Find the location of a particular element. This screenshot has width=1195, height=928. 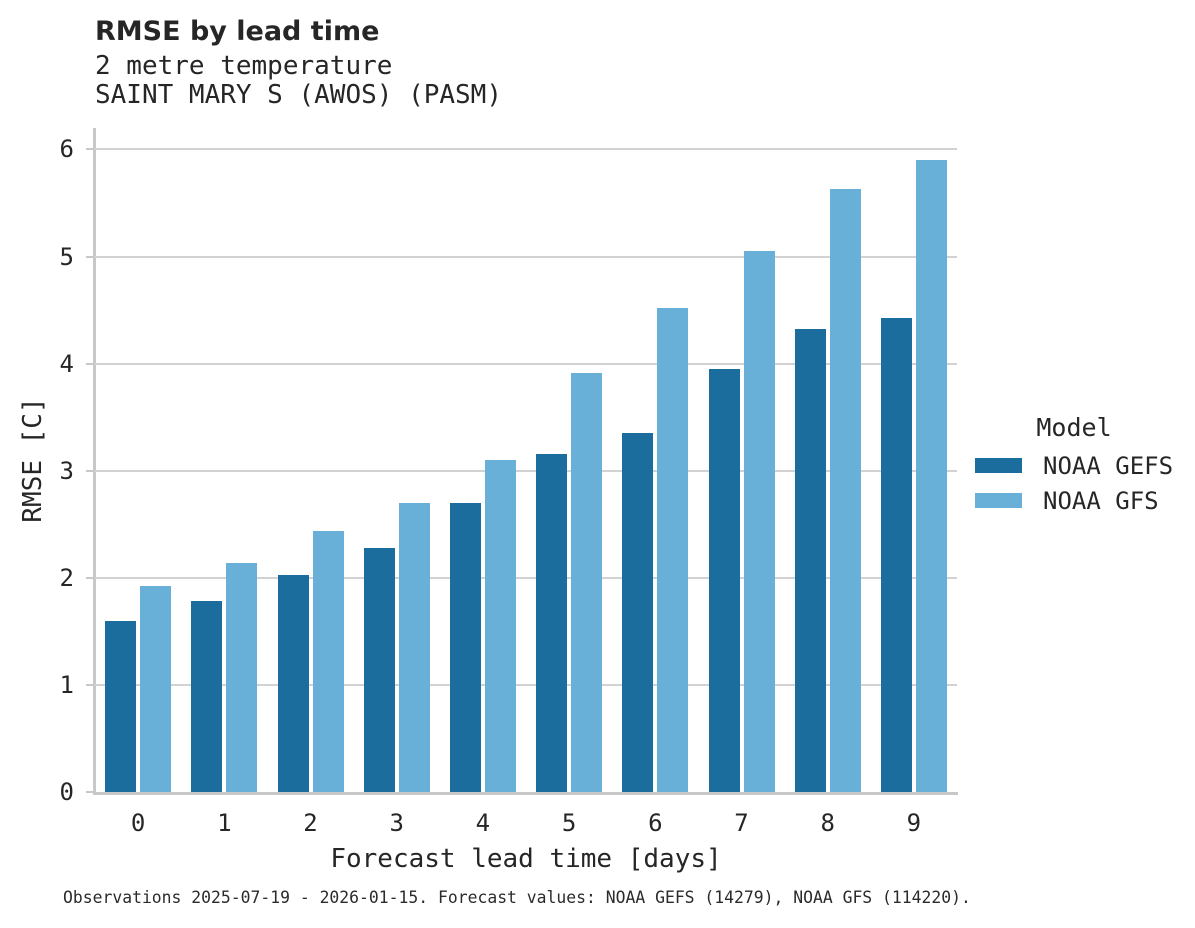

legend-entry-noaa-gefs: NOAA GEFS is located at coordinates (1074, 465).